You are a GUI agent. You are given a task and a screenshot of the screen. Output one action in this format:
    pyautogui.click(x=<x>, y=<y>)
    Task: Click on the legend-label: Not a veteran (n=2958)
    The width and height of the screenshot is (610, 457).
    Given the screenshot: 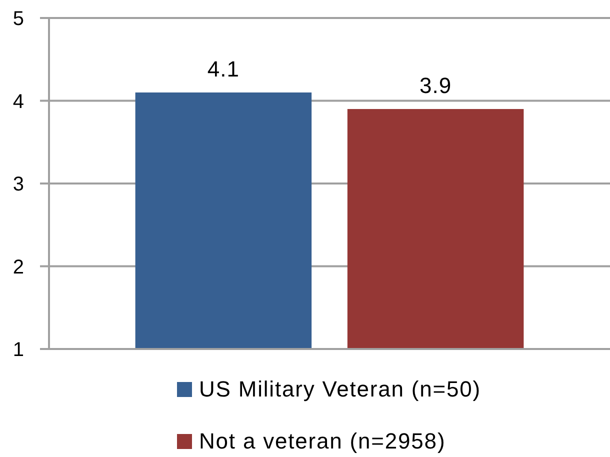 What is the action you would take?
    pyautogui.click(x=322, y=441)
    